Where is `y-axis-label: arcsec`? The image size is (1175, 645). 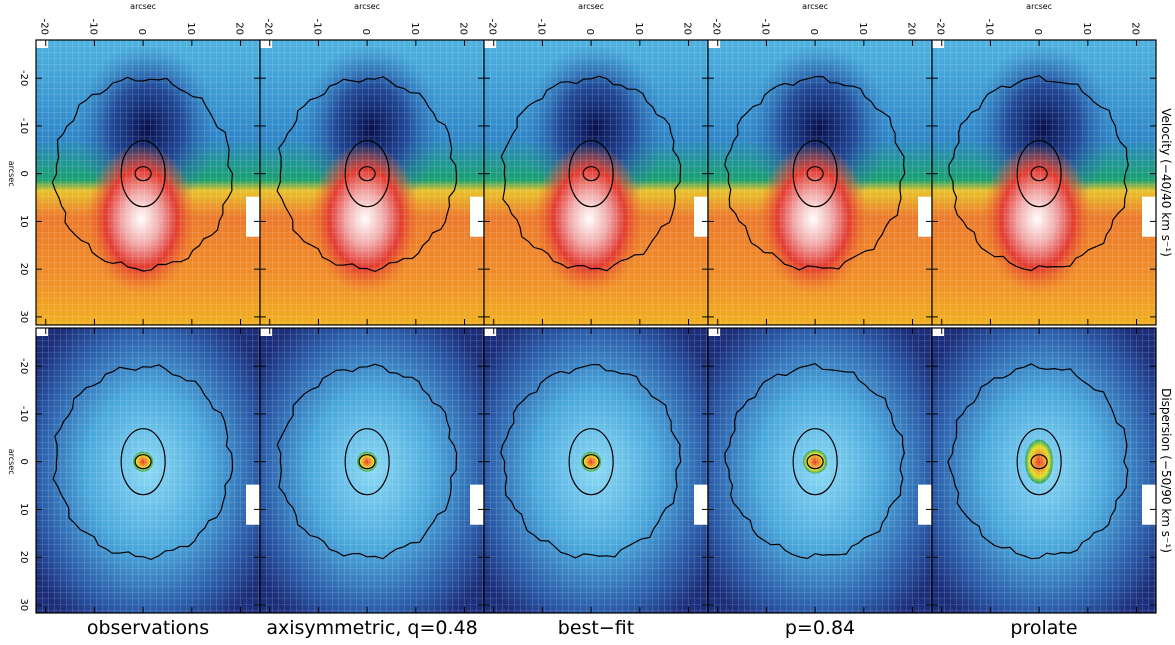
y-axis-label: arcsec is located at coordinates (11, 462).